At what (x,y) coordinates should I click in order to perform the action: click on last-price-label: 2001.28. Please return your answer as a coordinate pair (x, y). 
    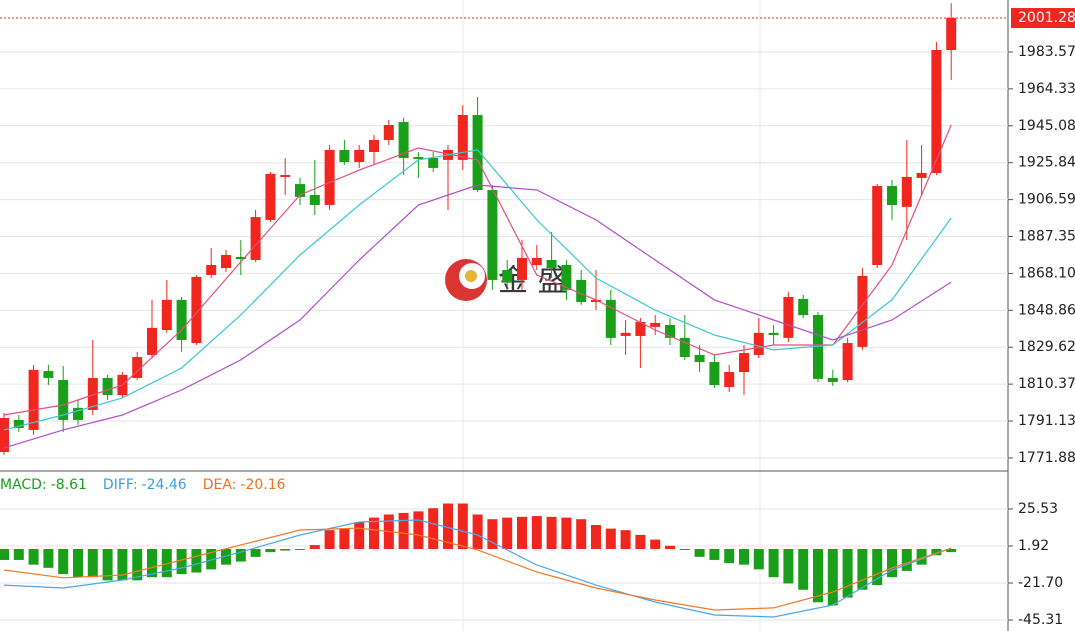
    Looking at the image, I should click on (1046, 18).